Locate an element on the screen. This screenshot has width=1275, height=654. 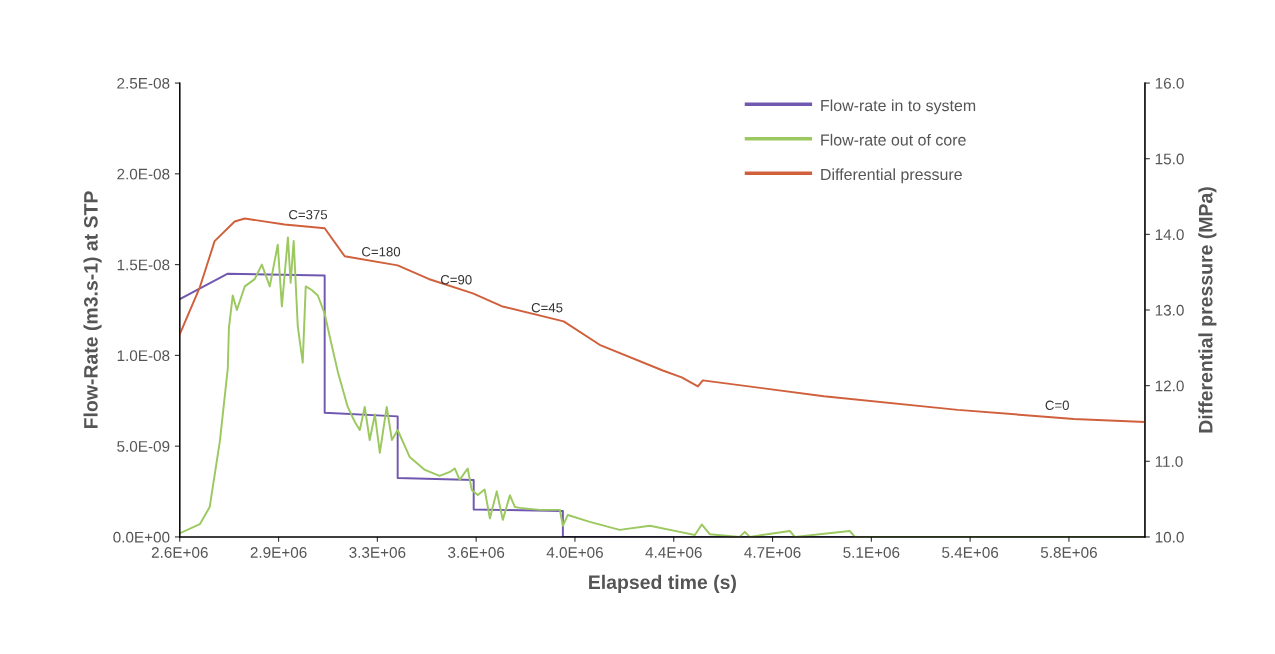
annotation: C=90 is located at coordinates (456, 280).